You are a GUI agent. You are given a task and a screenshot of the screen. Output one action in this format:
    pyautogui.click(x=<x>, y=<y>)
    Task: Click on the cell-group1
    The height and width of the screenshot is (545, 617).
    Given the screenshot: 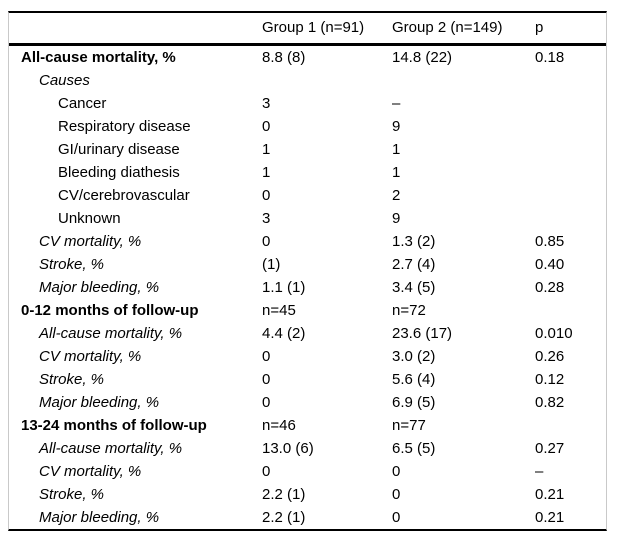 What is the action you would take?
    pyautogui.click(x=327, y=80)
    